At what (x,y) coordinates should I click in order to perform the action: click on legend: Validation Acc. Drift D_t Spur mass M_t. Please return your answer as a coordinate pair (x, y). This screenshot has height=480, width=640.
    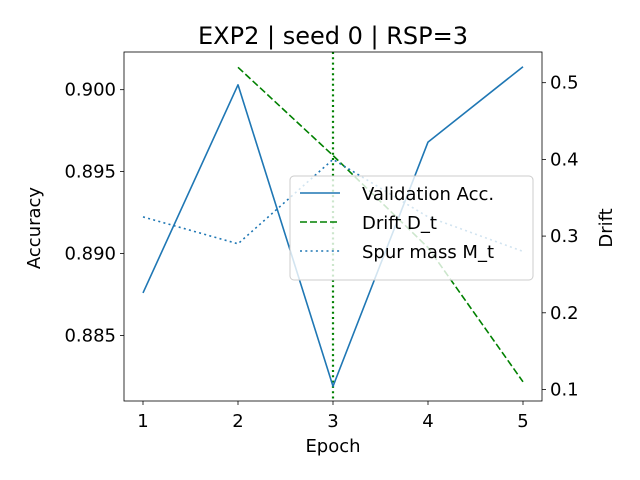
    Looking at the image, I should click on (411, 228).